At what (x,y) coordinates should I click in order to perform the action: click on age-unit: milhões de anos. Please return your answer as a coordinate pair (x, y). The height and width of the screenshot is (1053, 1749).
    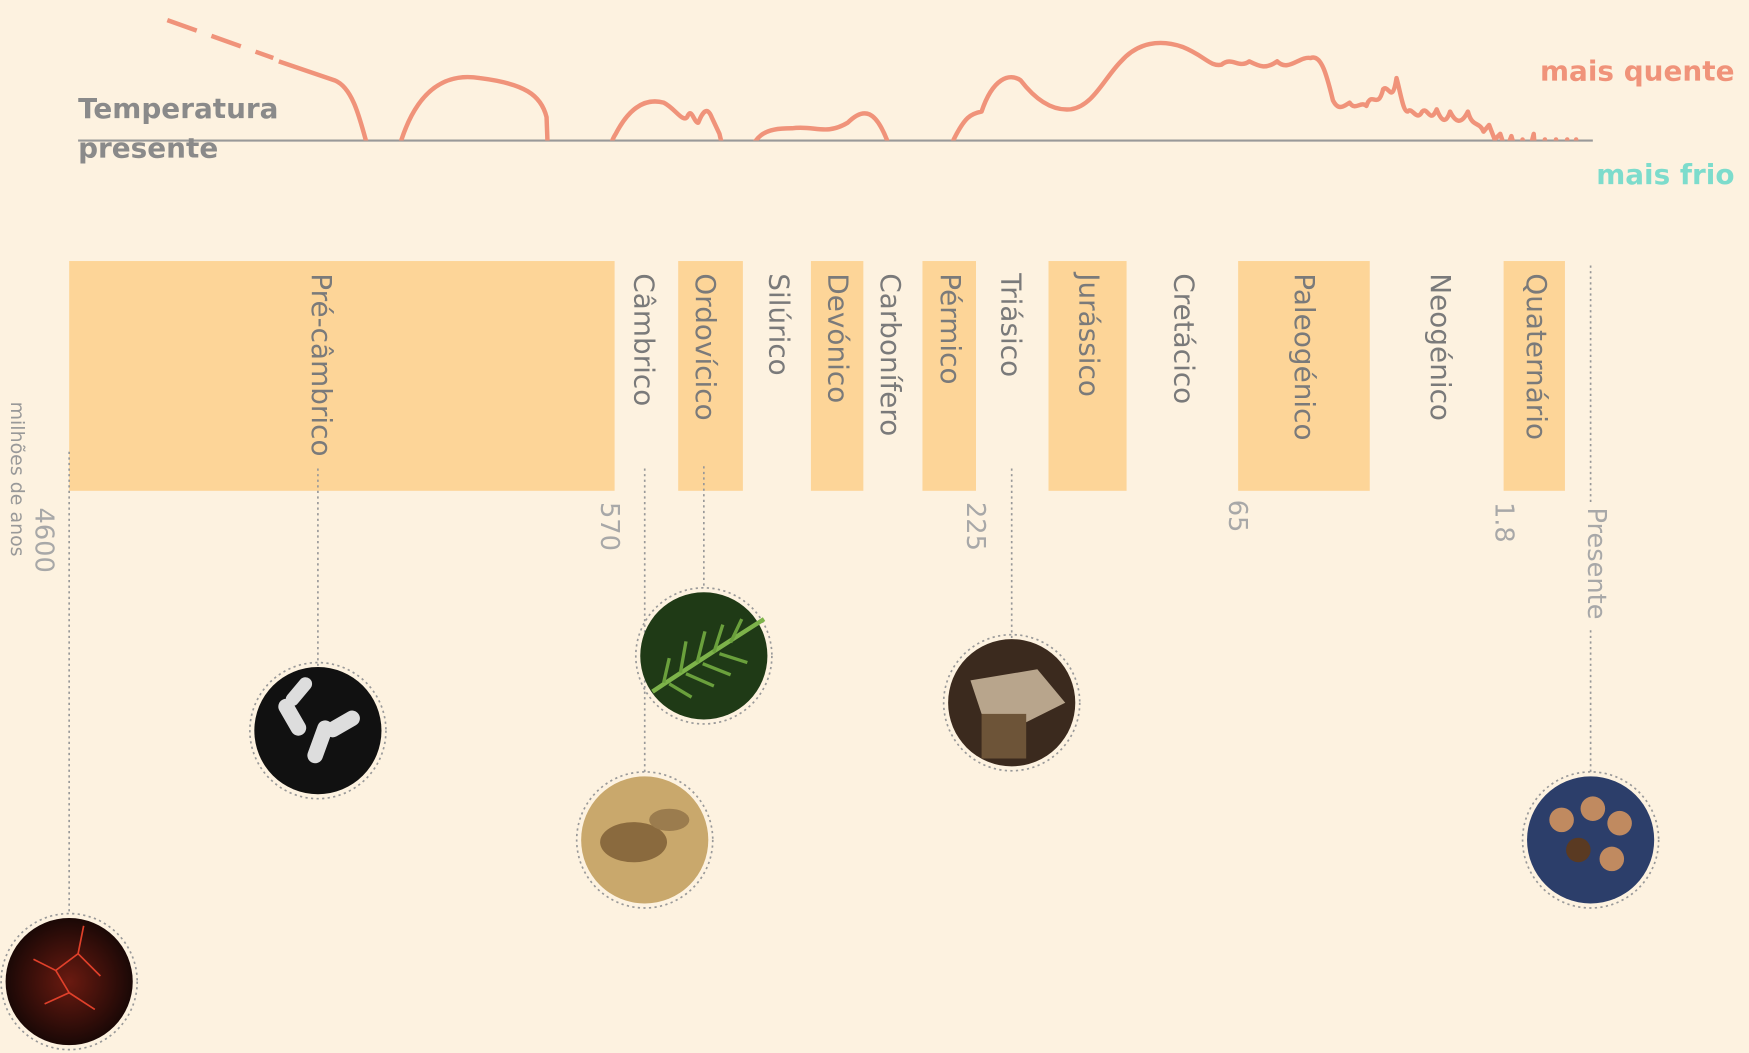
    Looking at the image, I should click on (17, 479).